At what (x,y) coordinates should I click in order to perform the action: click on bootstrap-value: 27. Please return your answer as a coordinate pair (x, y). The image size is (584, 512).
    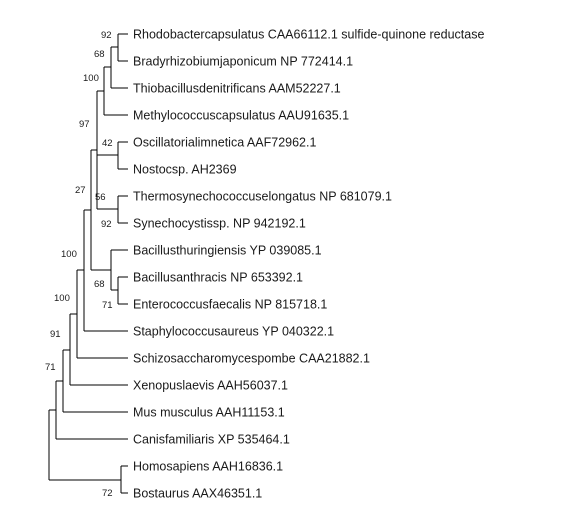
    Looking at the image, I should click on (80, 190).